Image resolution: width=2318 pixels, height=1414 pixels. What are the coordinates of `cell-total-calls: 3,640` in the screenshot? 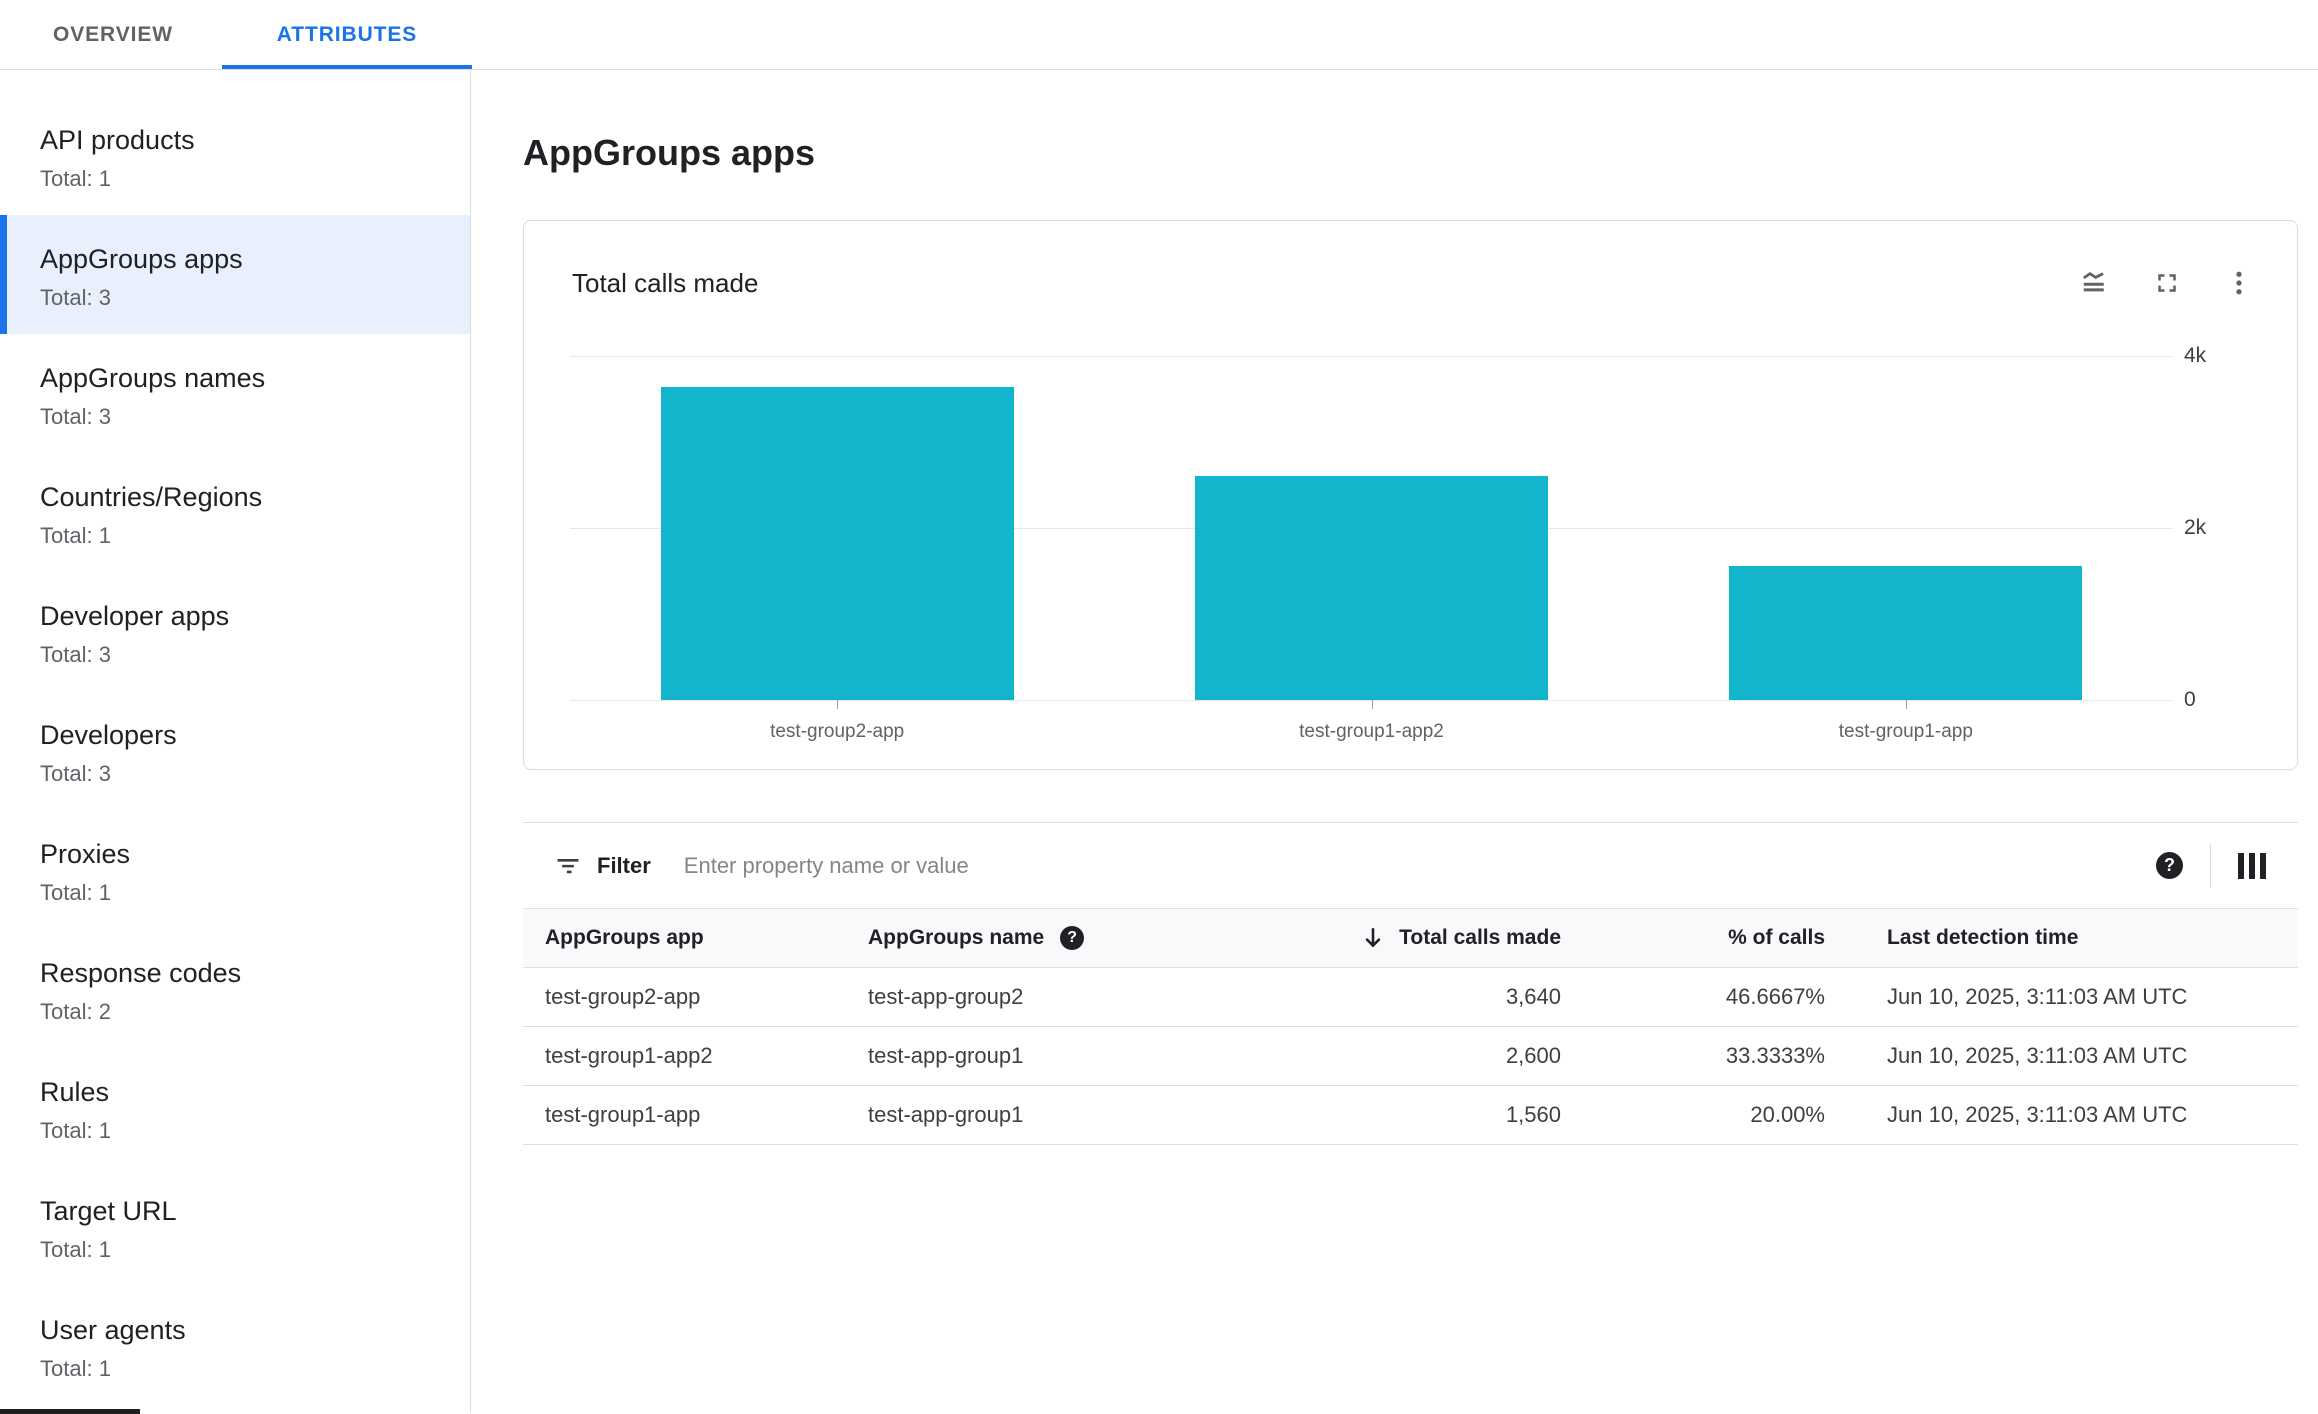 It's located at (1533, 996).